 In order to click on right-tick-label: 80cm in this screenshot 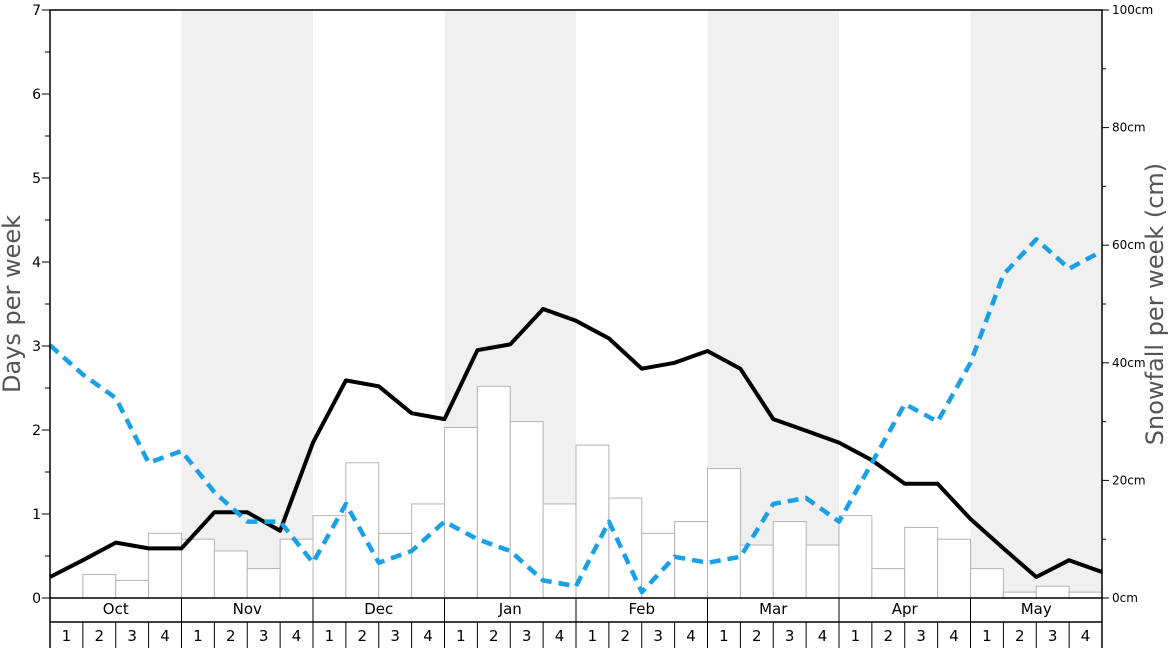, I will do `click(1129, 128)`.